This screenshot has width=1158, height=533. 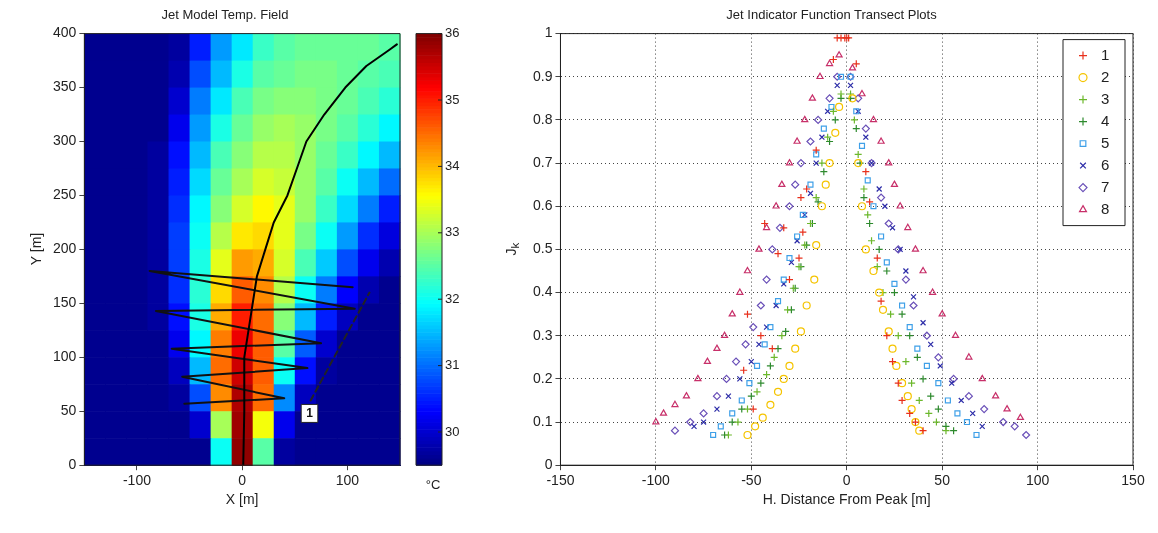 What do you see at coordinates (36, 249) in the screenshot?
I see `y-axis-title: Y [m]` at bounding box center [36, 249].